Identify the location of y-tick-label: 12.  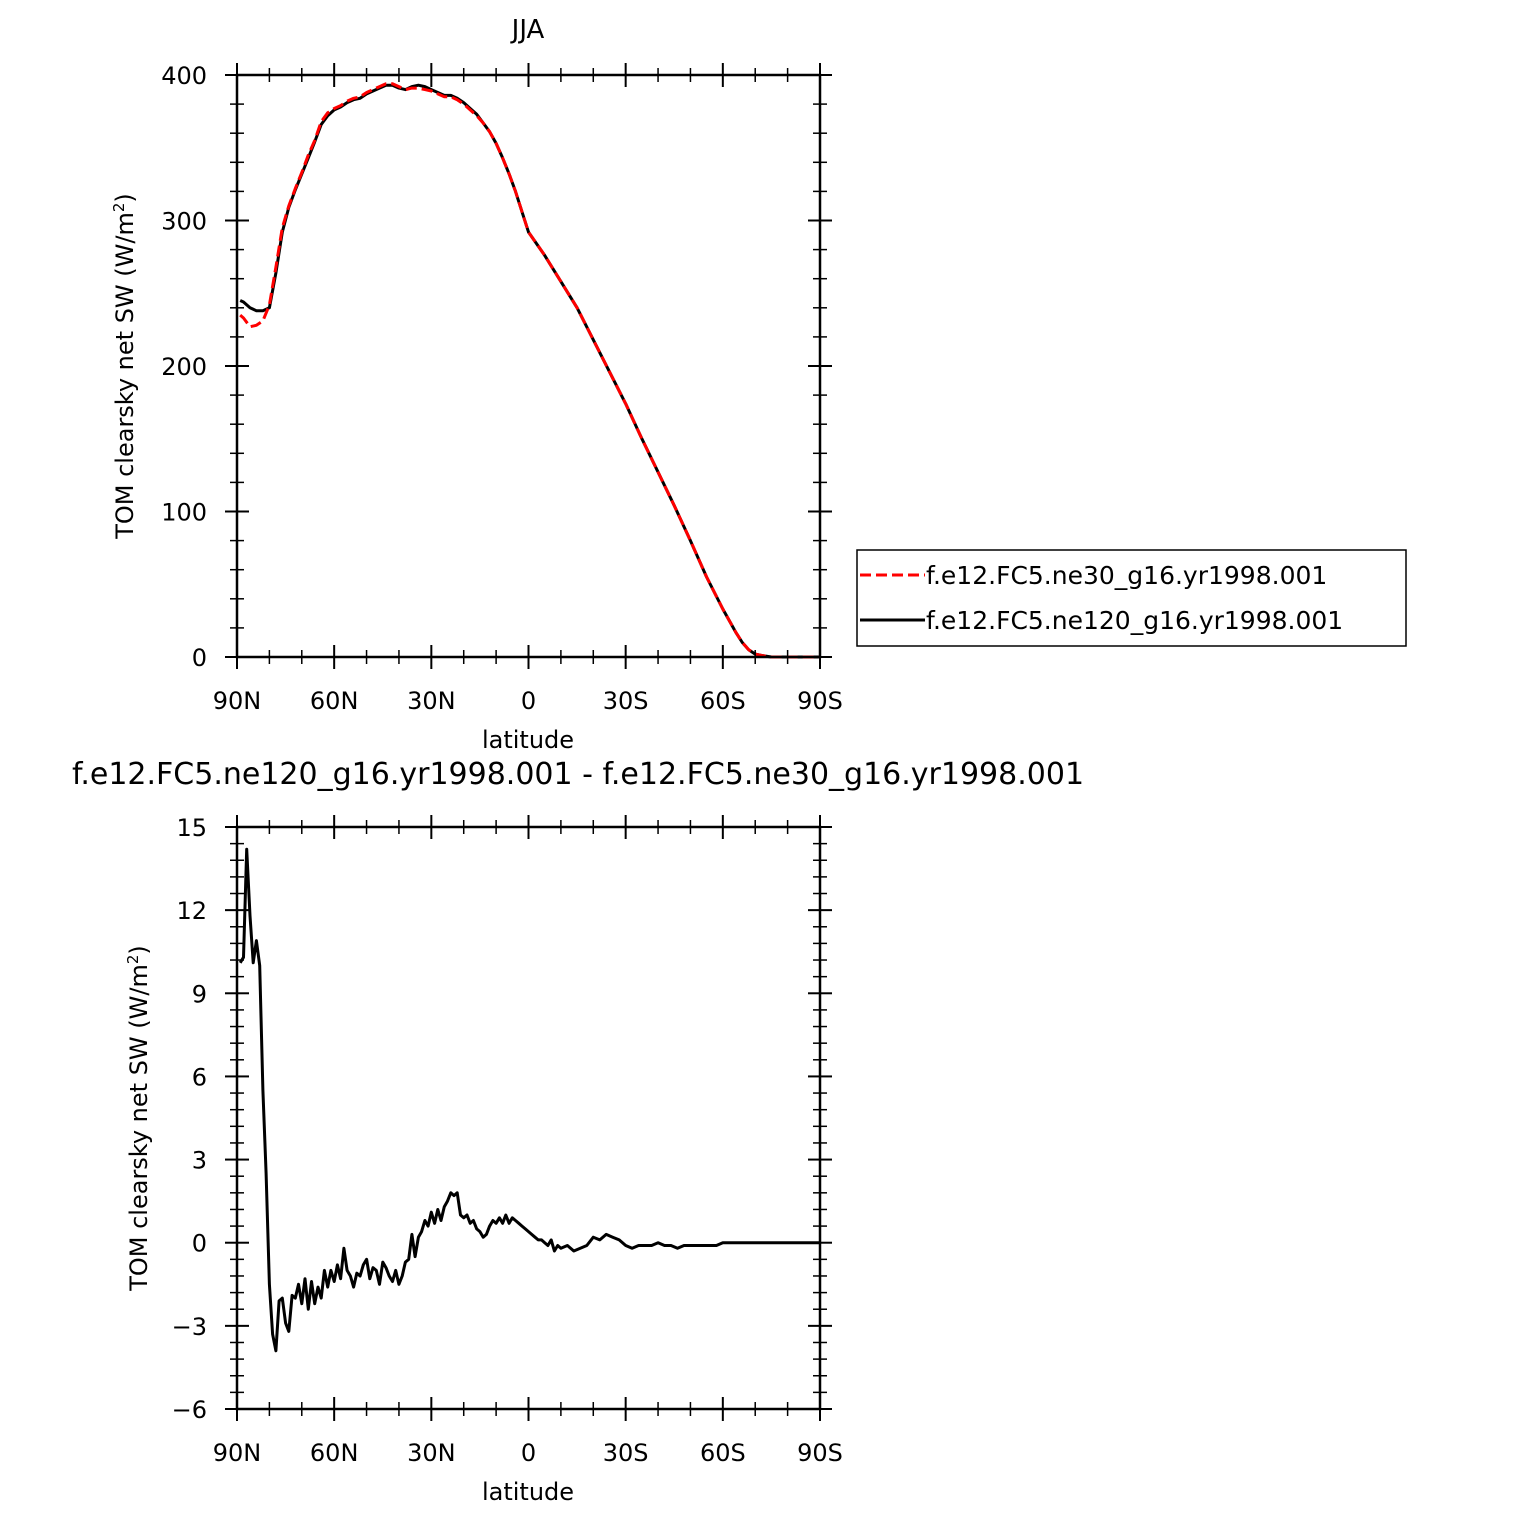
(191, 911).